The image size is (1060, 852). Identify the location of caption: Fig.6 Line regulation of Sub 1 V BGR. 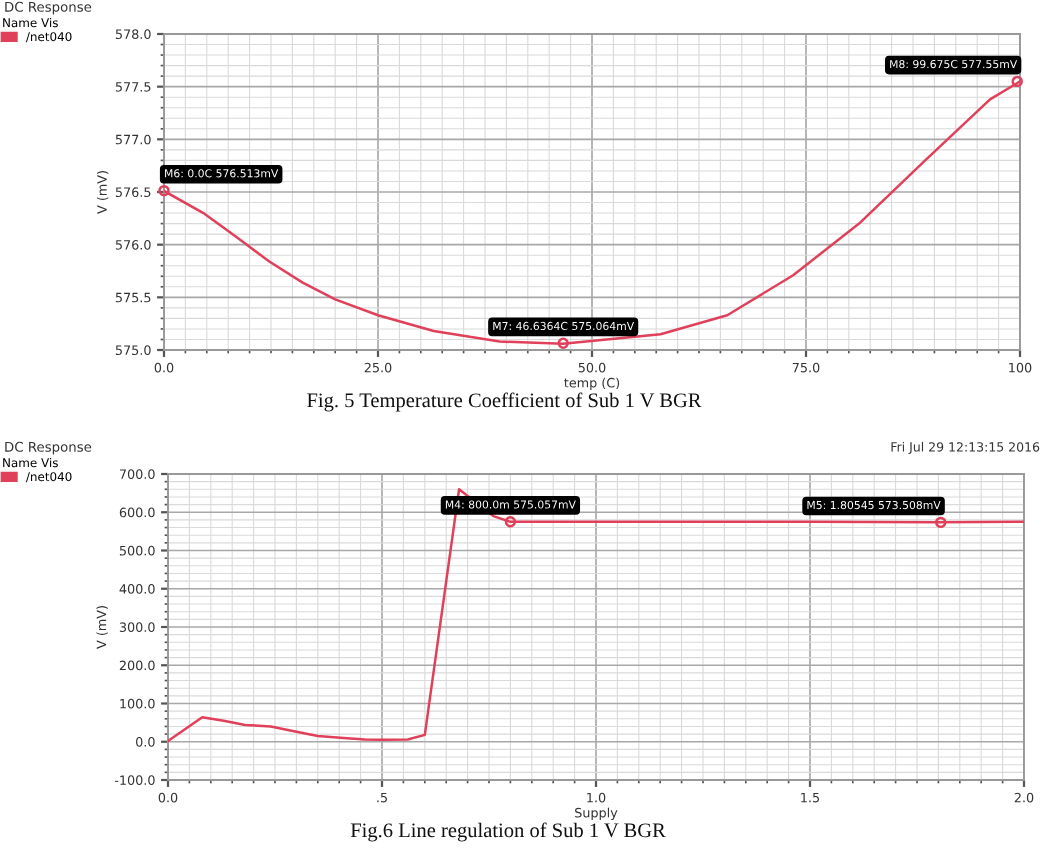
(508, 832).